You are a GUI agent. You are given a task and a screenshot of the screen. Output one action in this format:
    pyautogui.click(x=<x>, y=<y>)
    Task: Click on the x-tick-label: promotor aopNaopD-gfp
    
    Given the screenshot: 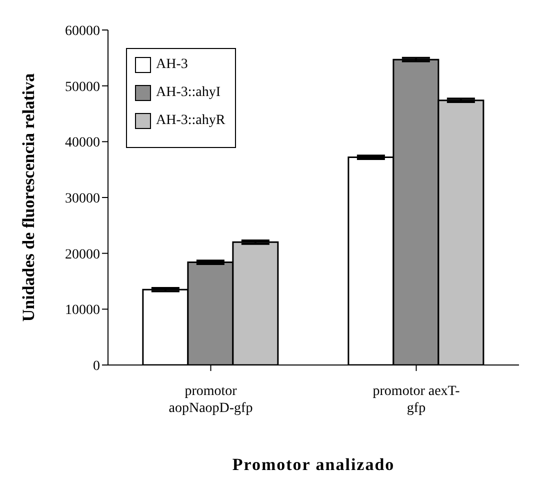 What is the action you would take?
    pyautogui.click(x=210, y=400)
    